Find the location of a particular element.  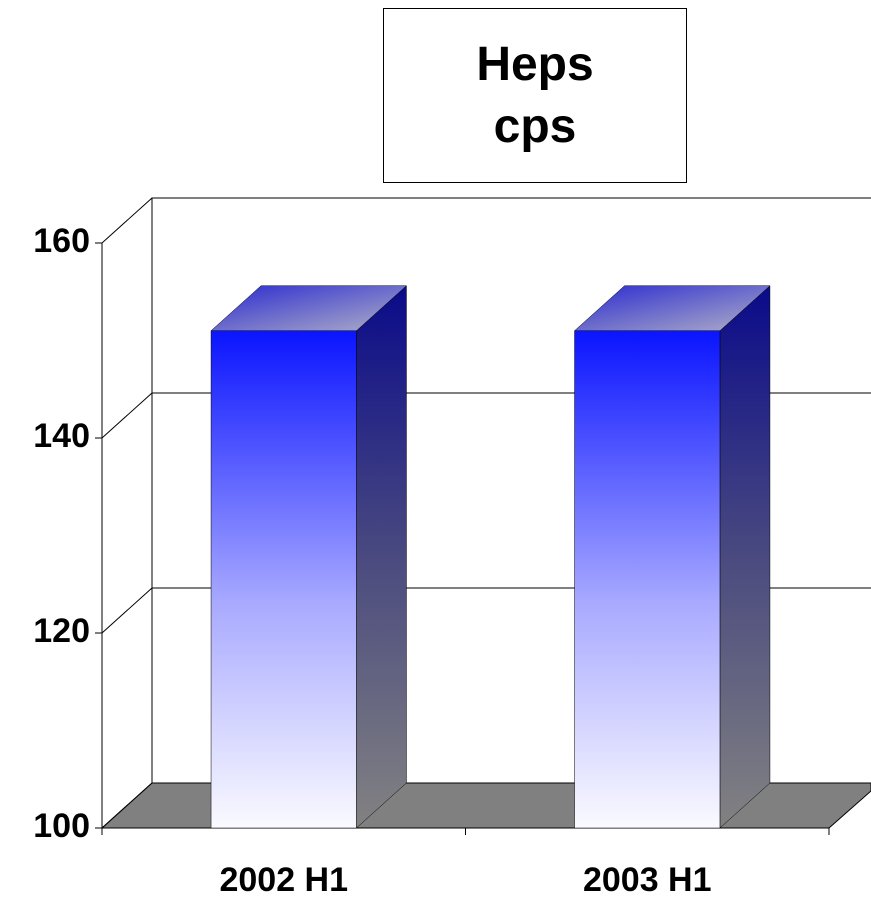

y-tick-label: 140 is located at coordinates (61, 436).